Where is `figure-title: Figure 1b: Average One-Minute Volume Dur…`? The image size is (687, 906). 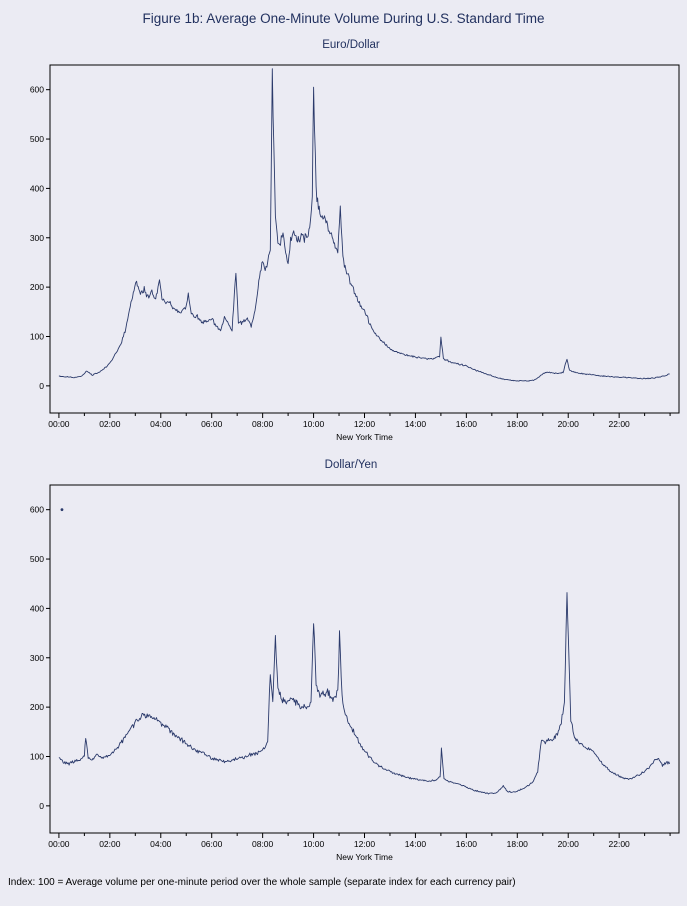 figure-title: Figure 1b: Average One-Minute Volume Dur… is located at coordinates (343, 18).